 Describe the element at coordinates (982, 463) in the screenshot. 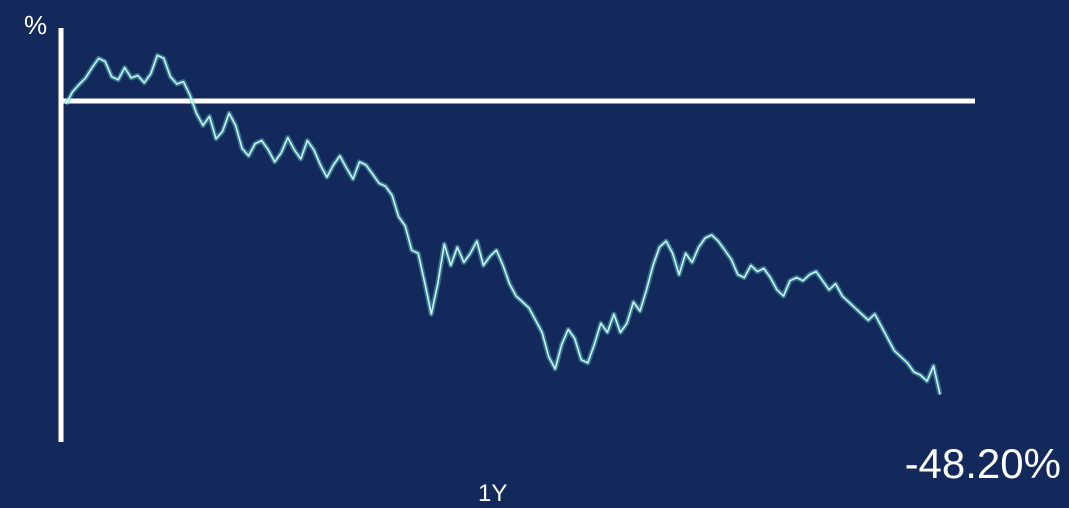

I see `end-value-label: -48.20%` at that location.